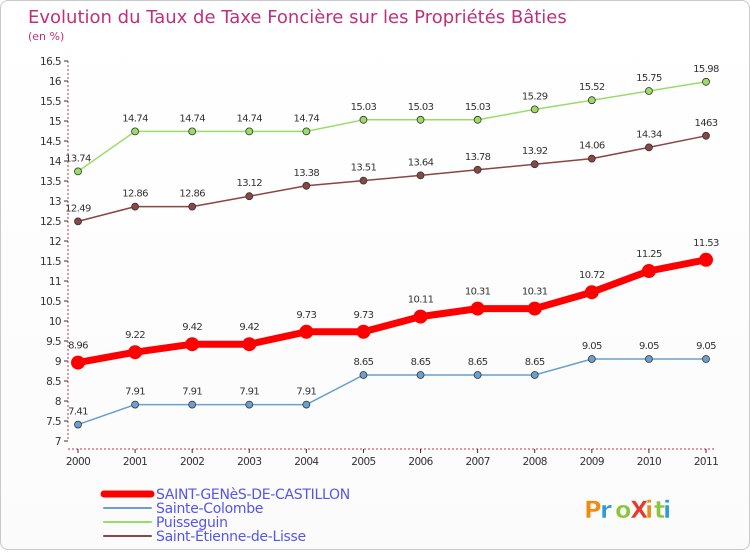 The height and width of the screenshot is (556, 750). Describe the element at coordinates (55, 322) in the screenshot. I see `y-tick-label: 10` at that location.